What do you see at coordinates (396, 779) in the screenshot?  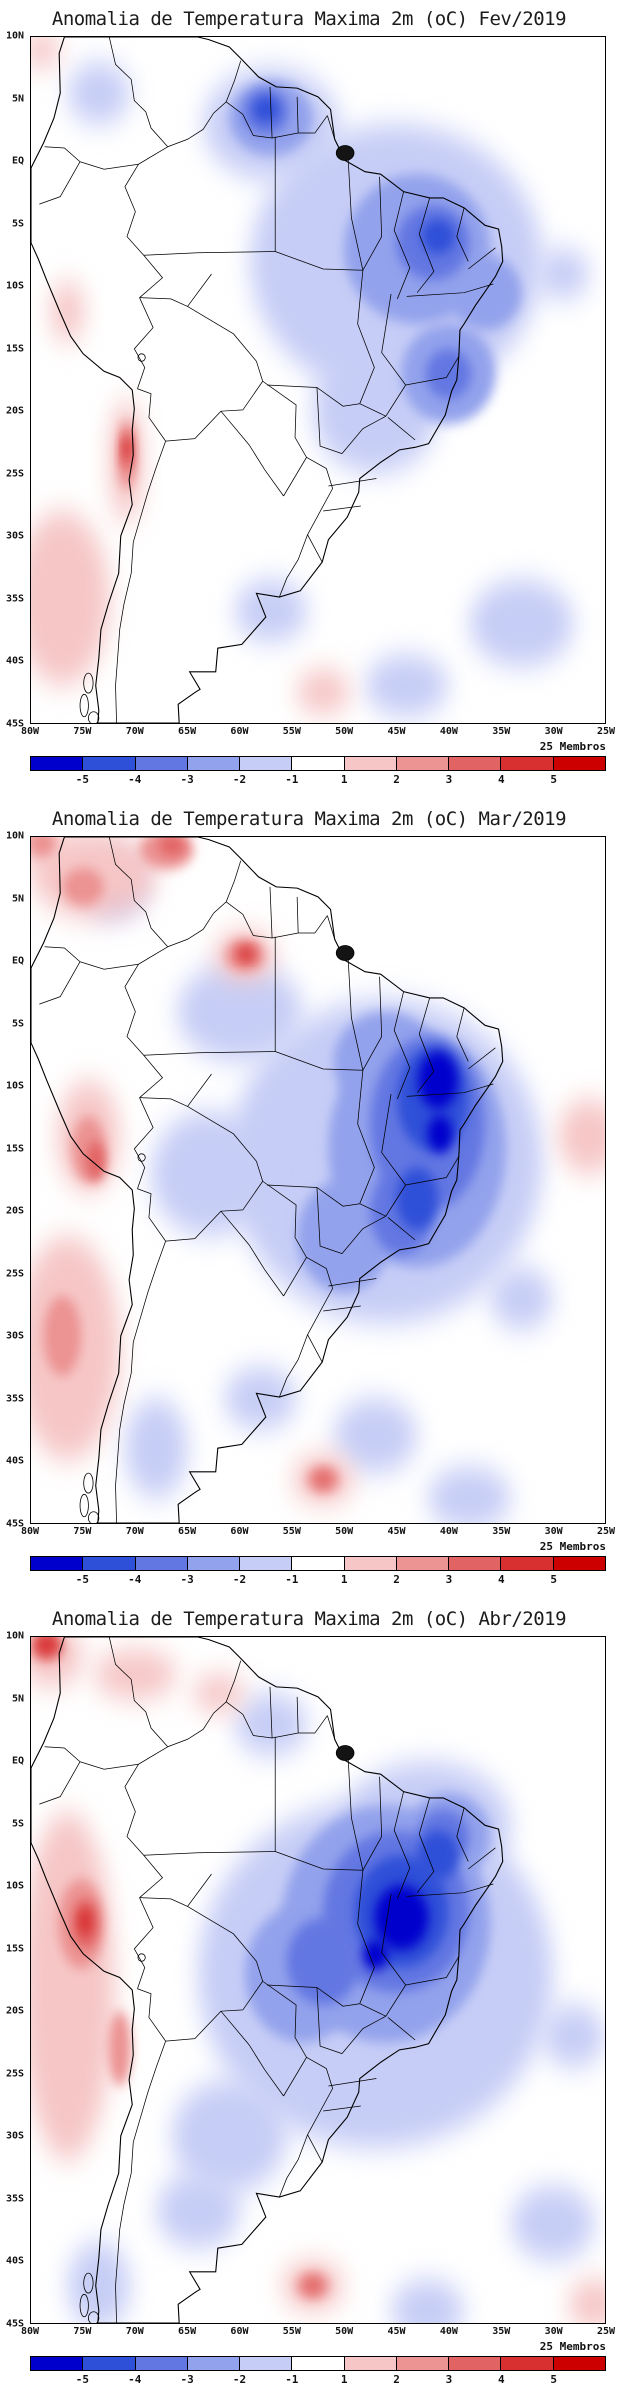 I see `colorbar-tick-label: 2` at bounding box center [396, 779].